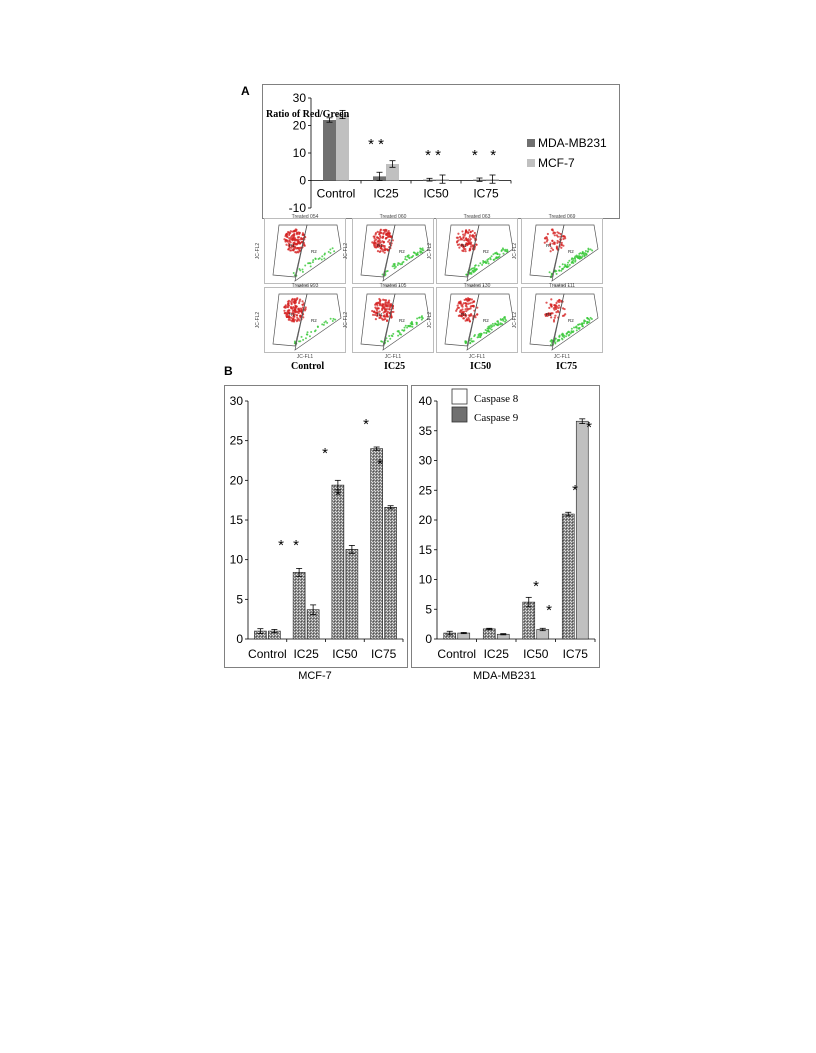  I want to click on flow-scatter: Treated 111 JC-FL2 JC-FL1 R1 R2, so click(555, 321).